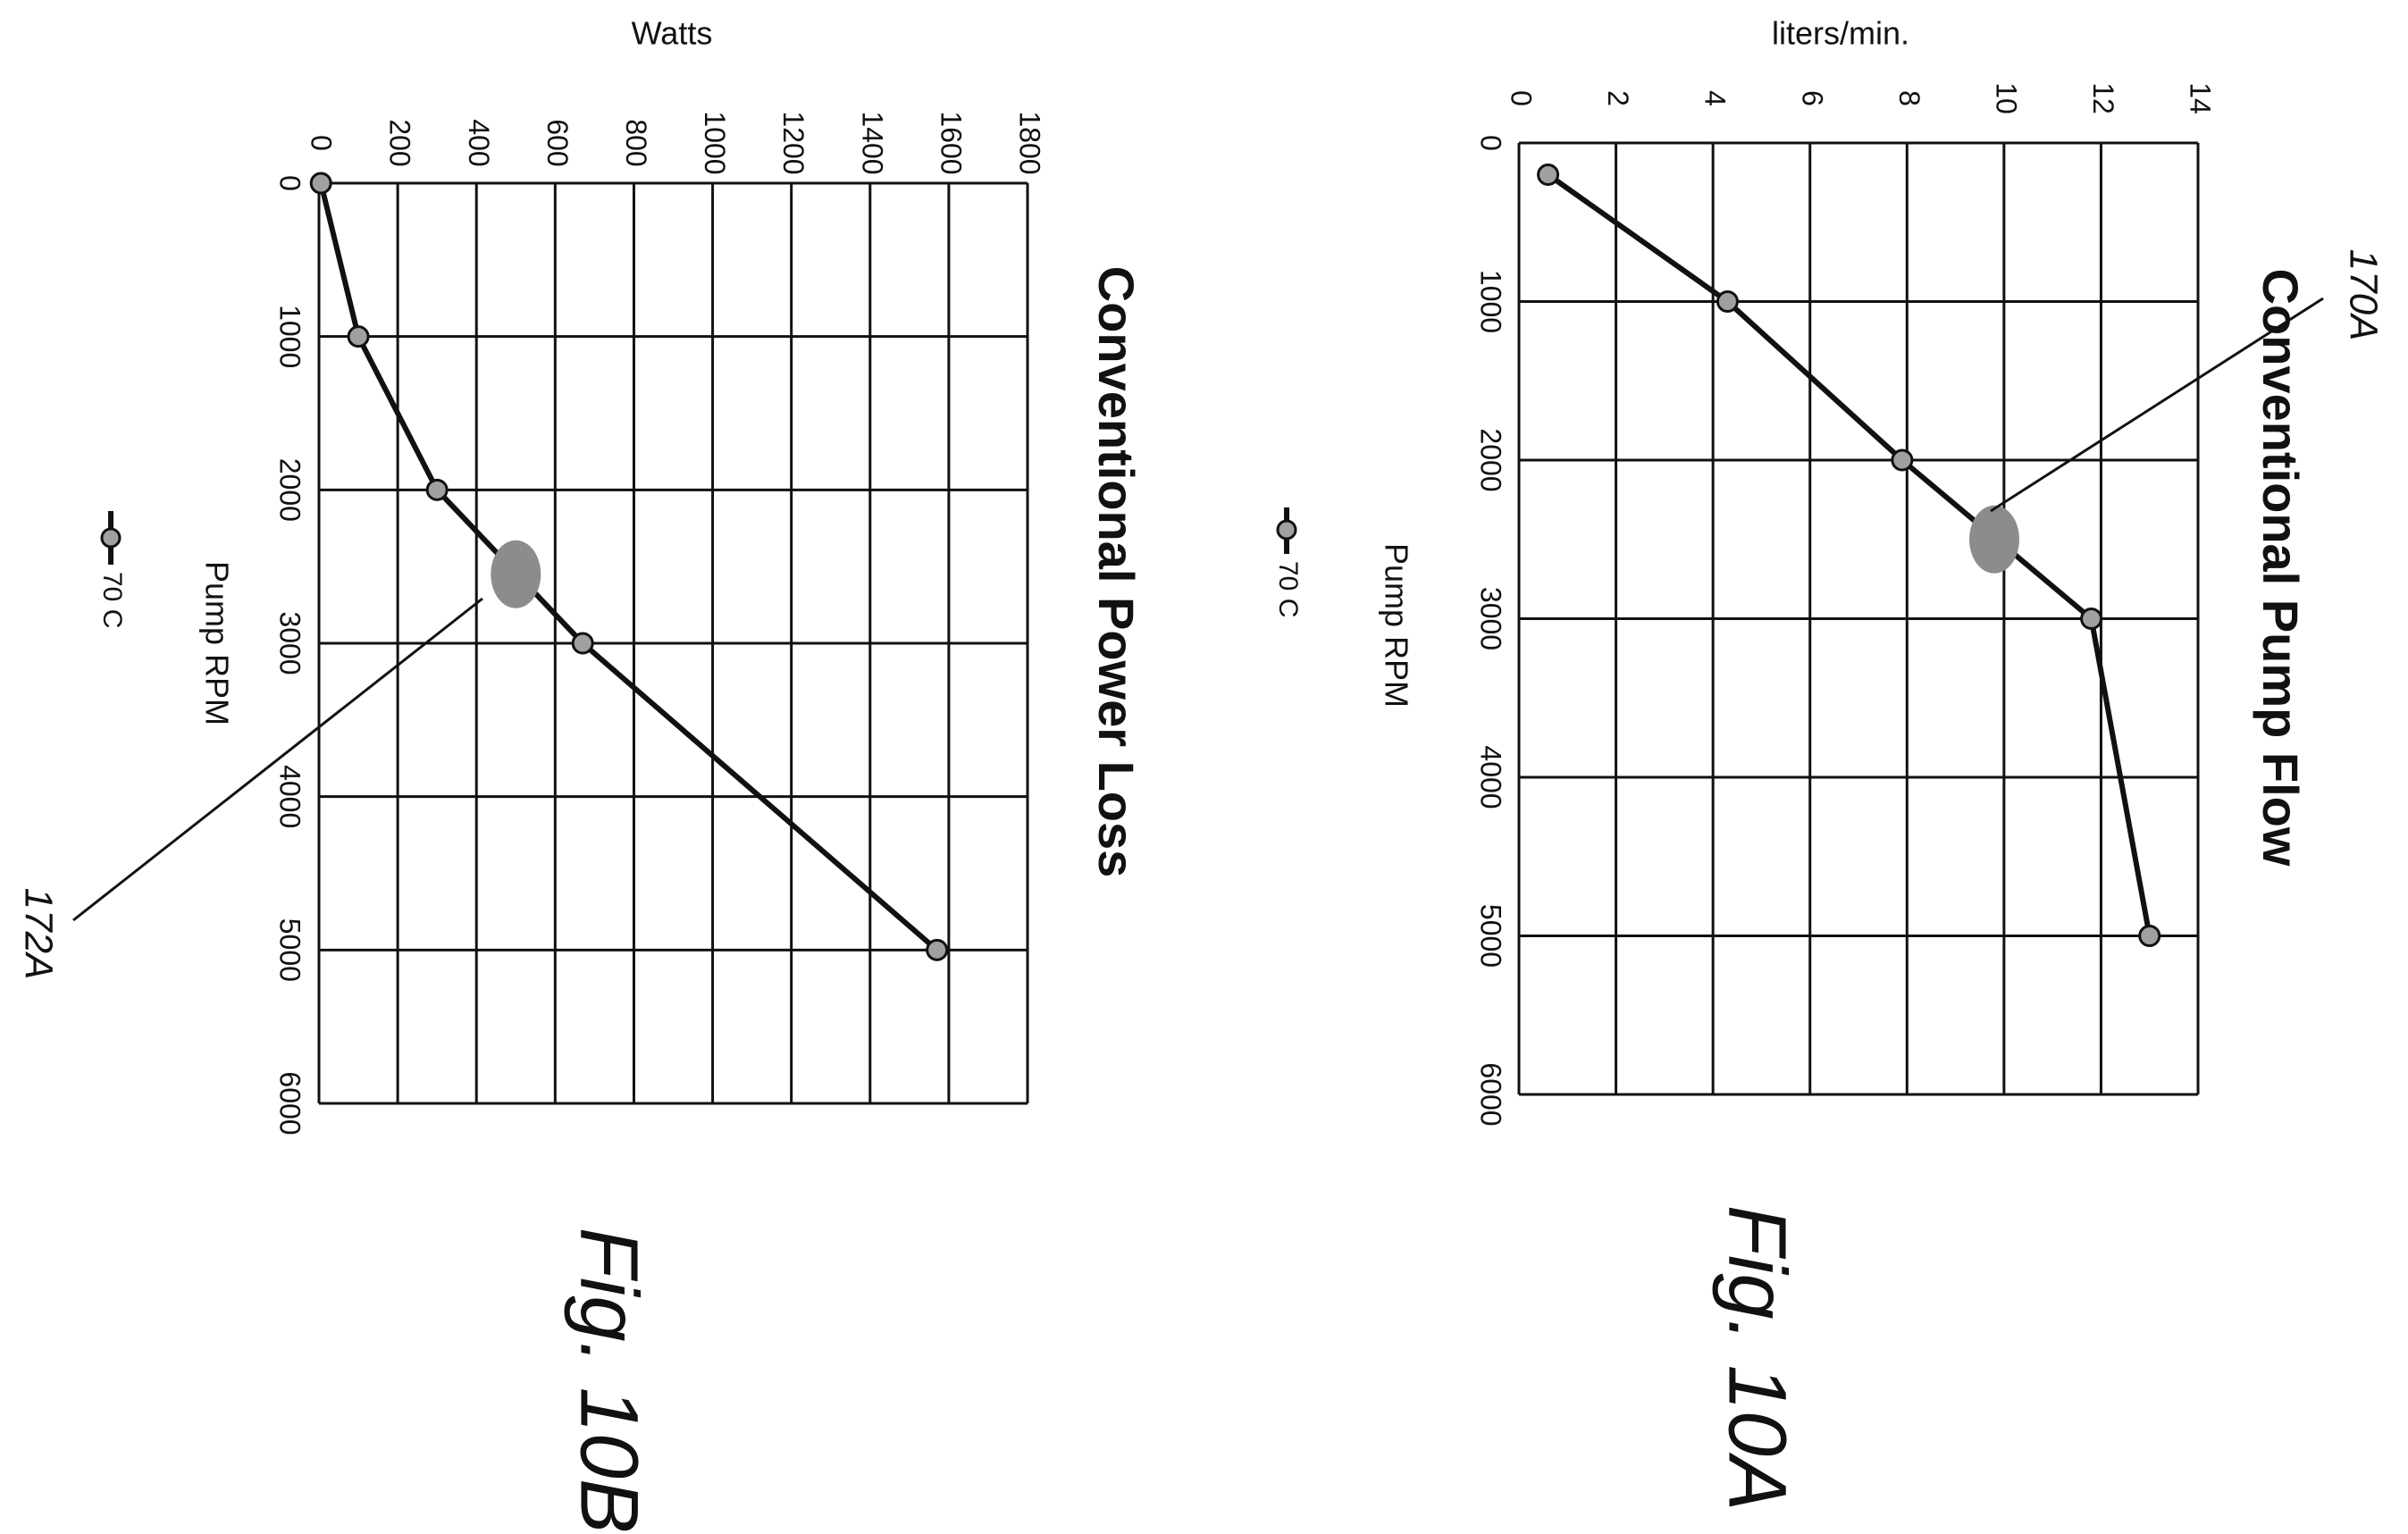  I want to click on chart-b-y-tick-label: 600, so click(557, 142).